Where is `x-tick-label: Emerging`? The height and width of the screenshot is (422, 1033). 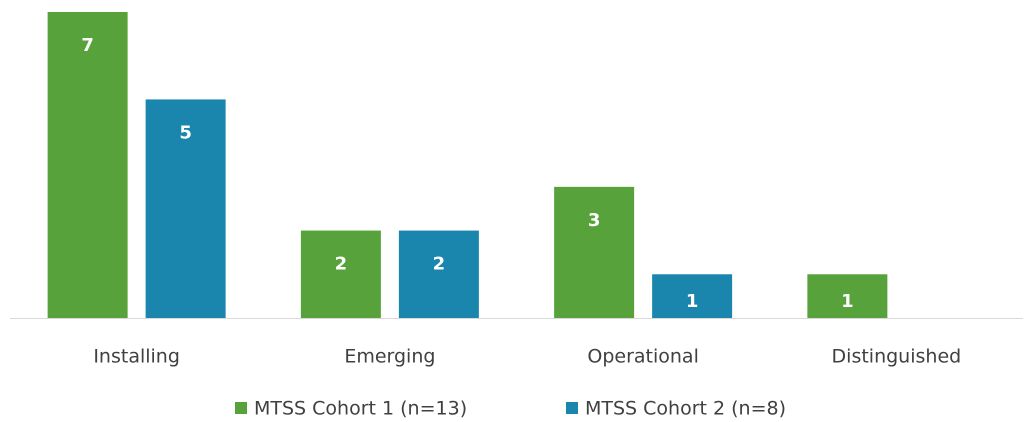
x-tick-label: Emerging is located at coordinates (389, 357).